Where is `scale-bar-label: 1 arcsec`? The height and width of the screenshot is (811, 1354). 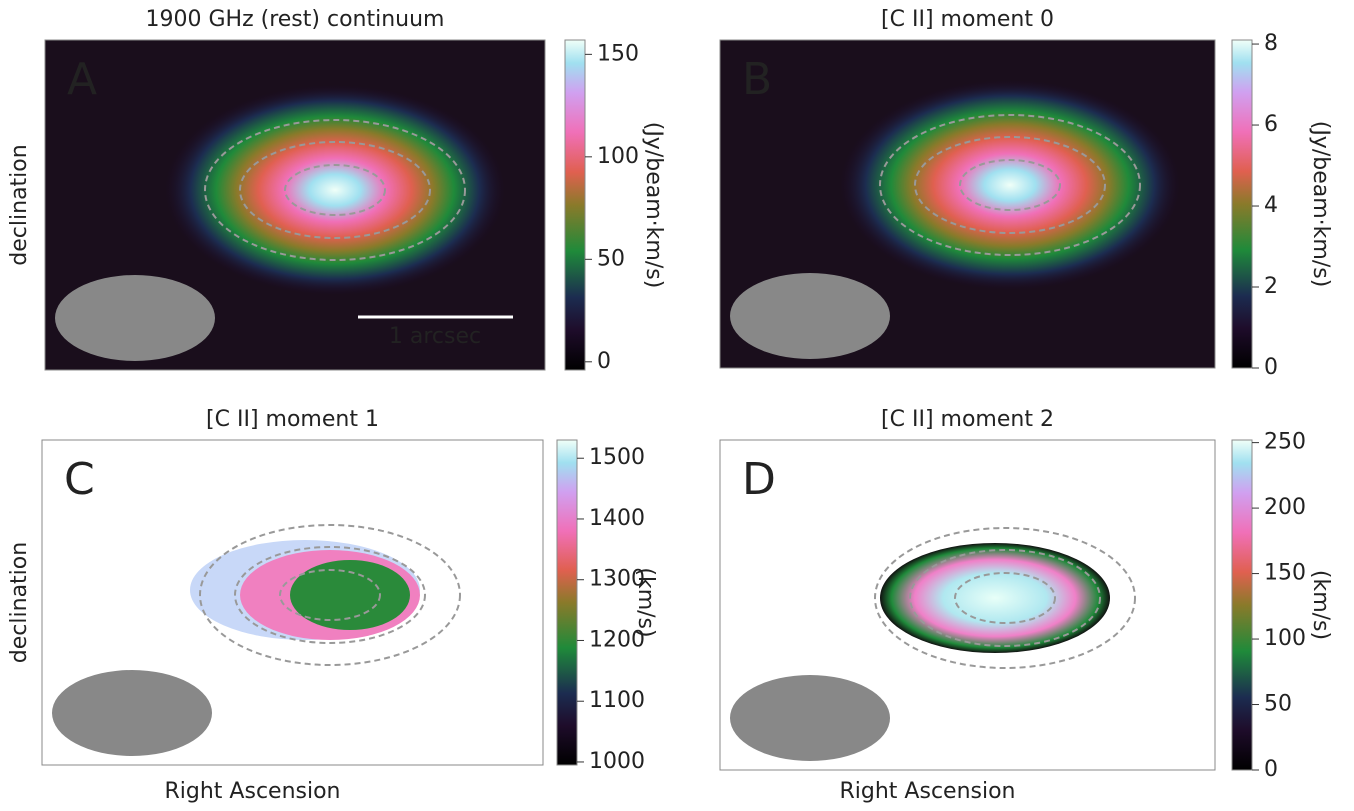 scale-bar-label: 1 arcsec is located at coordinates (435, 336).